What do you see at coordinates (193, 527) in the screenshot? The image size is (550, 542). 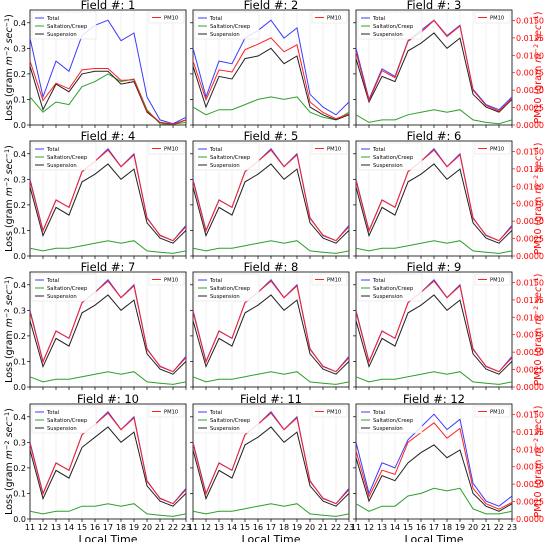 I see `x-tick-label: 11` at bounding box center [193, 527].